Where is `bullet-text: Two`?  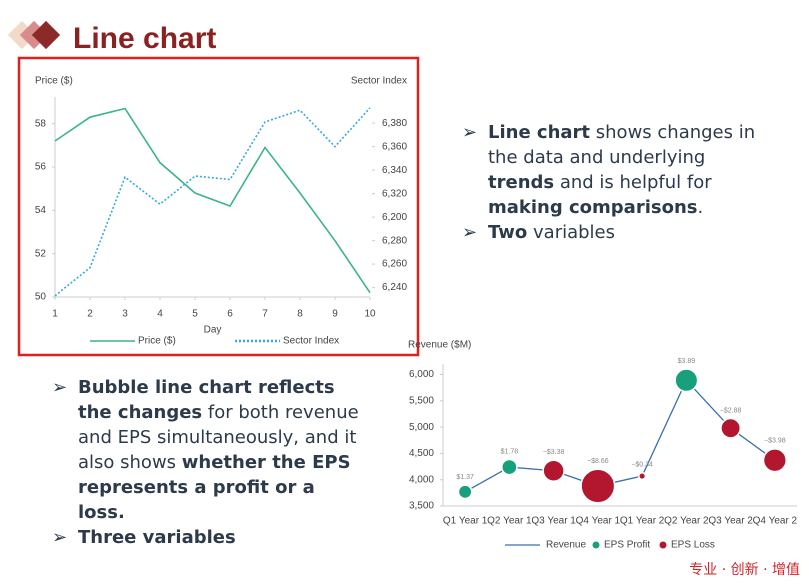 bullet-text: Two is located at coordinates (508, 232).